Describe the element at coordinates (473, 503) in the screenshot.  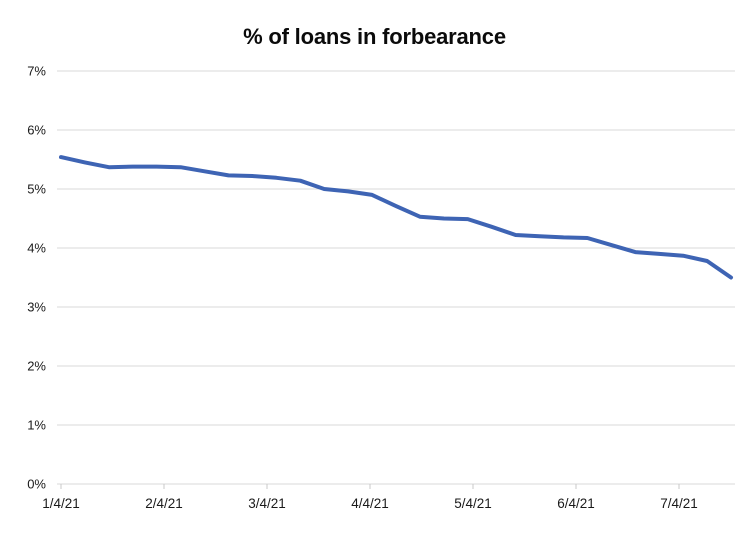
I see `x-tick-label: 5/4/21` at that location.